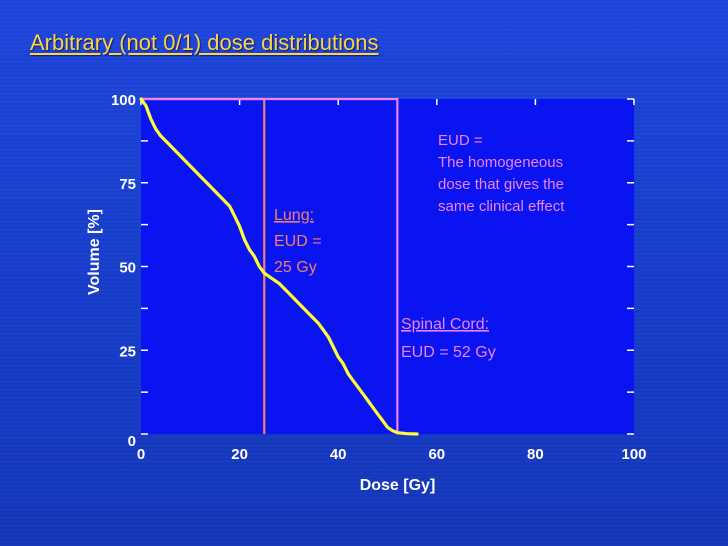 This screenshot has width=728, height=546. Describe the element at coordinates (127, 351) in the screenshot. I see `y-tick-label: 25` at that location.